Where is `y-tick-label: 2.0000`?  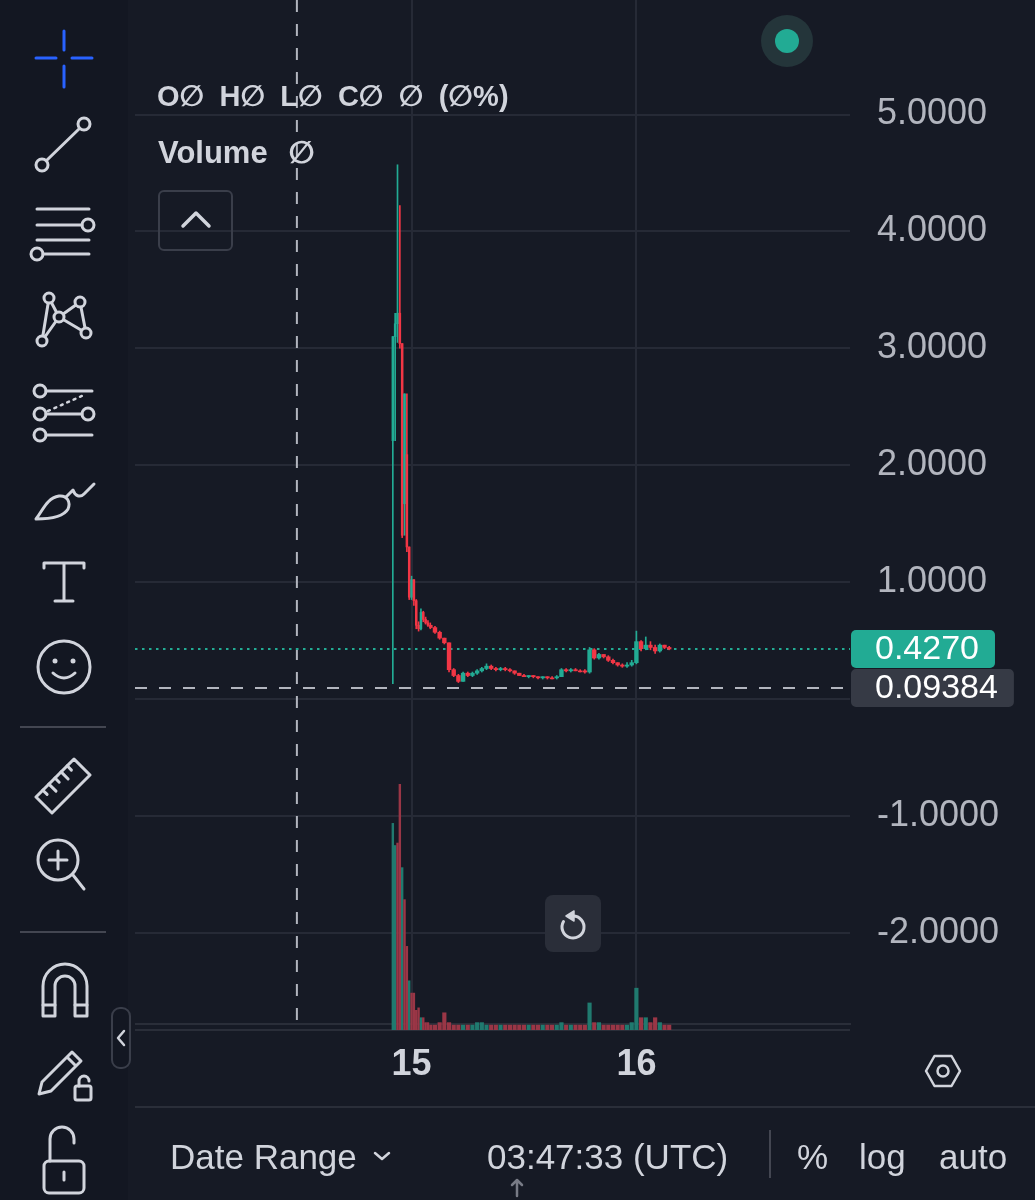 y-tick-label: 2.0000 is located at coordinates (932, 463).